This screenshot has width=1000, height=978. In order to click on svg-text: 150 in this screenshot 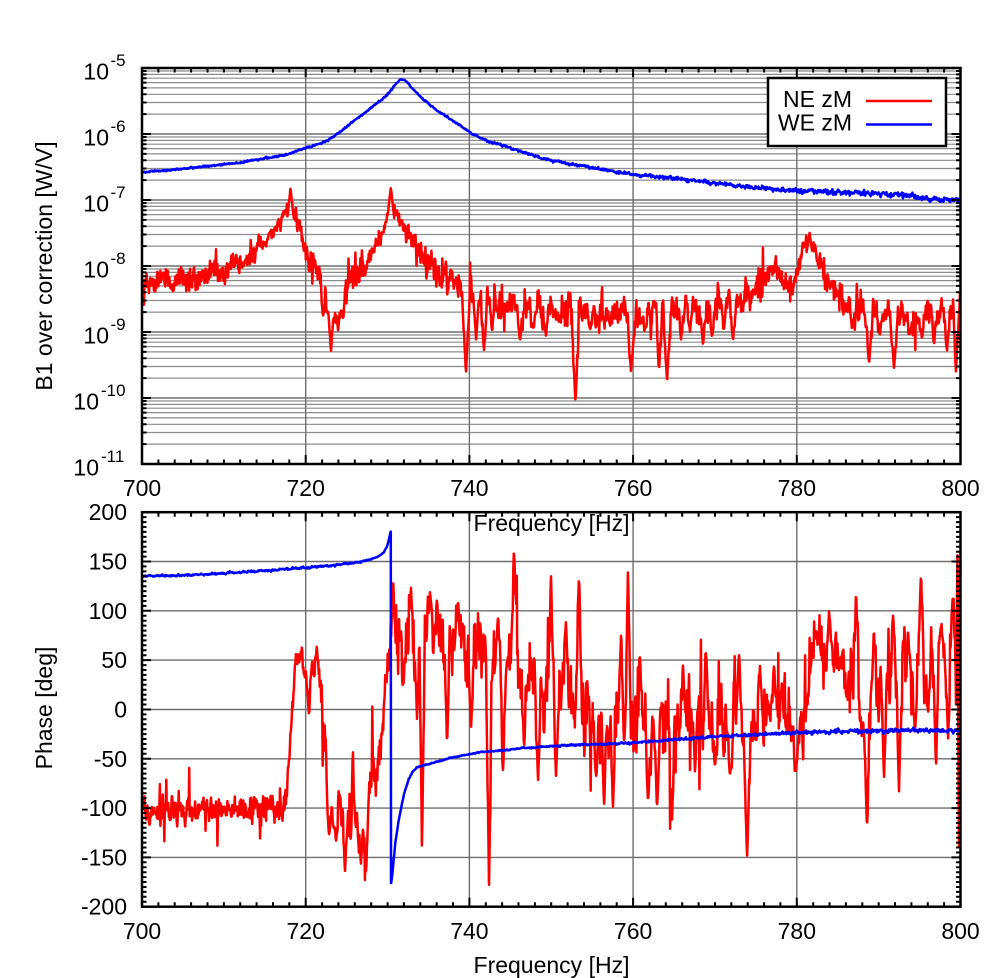, I will do `click(108, 562)`.